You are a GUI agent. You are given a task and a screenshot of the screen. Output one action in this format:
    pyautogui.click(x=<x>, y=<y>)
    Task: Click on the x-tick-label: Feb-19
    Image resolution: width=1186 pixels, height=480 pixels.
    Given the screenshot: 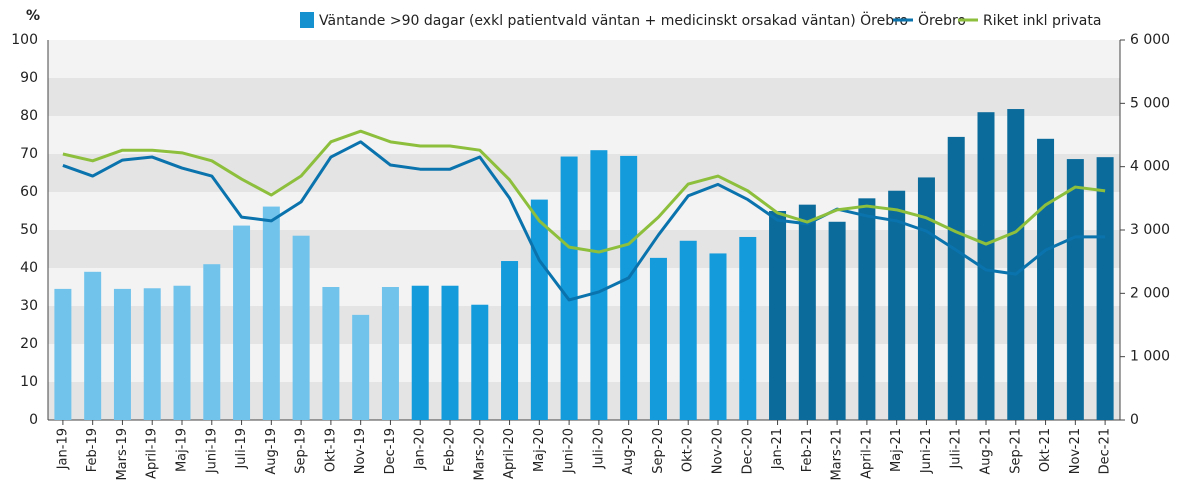 What is the action you would take?
    pyautogui.click(x=92, y=450)
    